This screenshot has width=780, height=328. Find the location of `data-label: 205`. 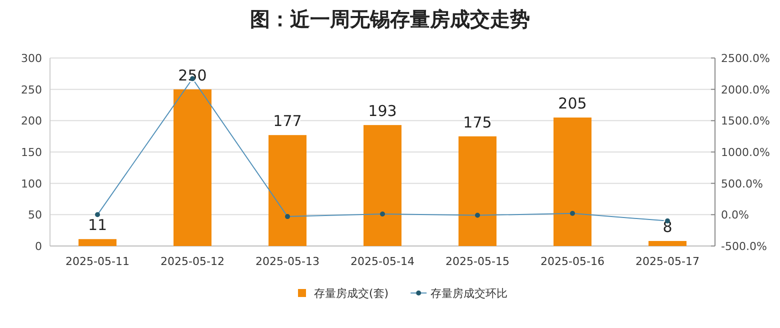

data-label: 205 is located at coordinates (572, 103).